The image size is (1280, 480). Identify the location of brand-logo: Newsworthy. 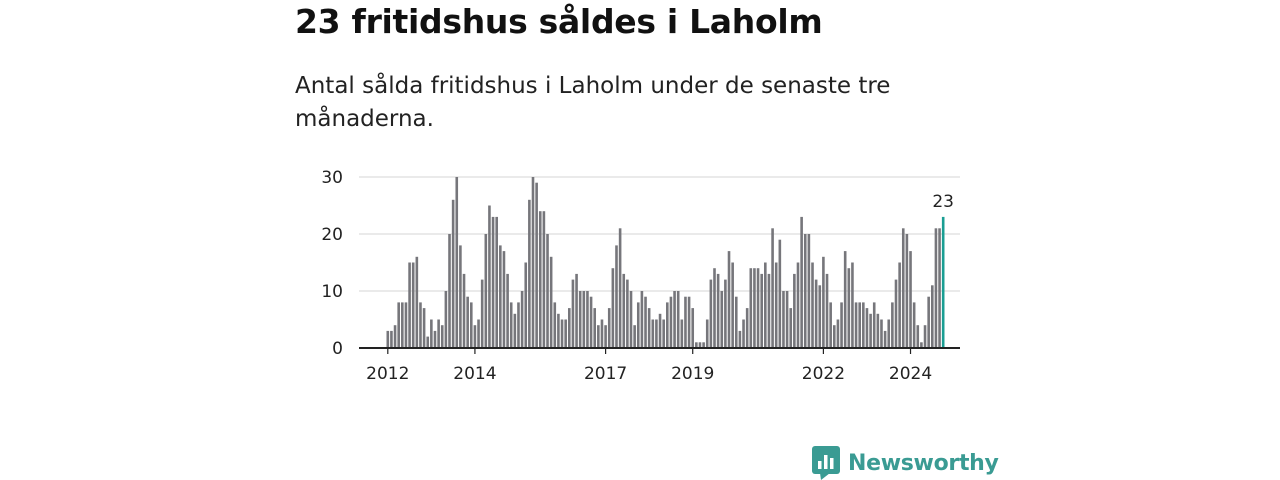
(905, 463).